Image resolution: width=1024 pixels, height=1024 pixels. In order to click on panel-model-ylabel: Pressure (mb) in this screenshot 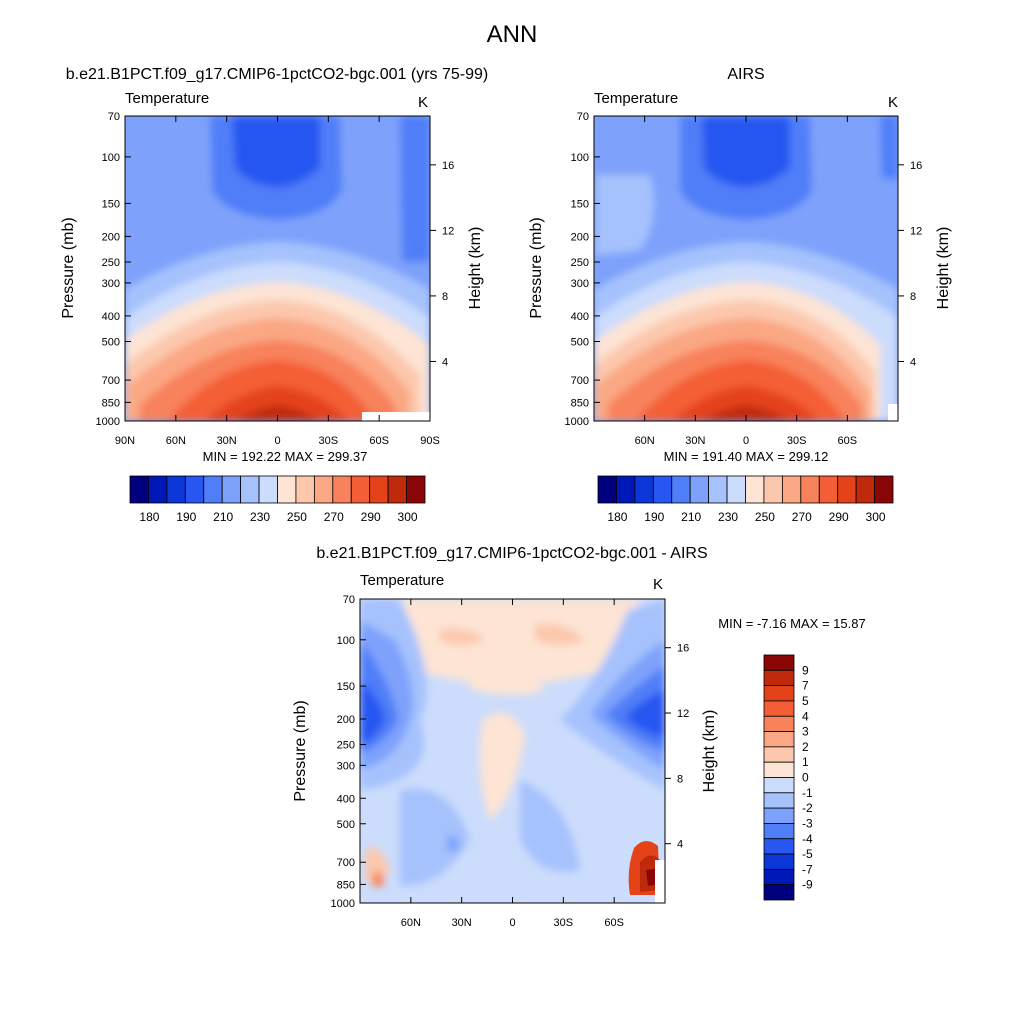, I will do `click(68, 267)`.